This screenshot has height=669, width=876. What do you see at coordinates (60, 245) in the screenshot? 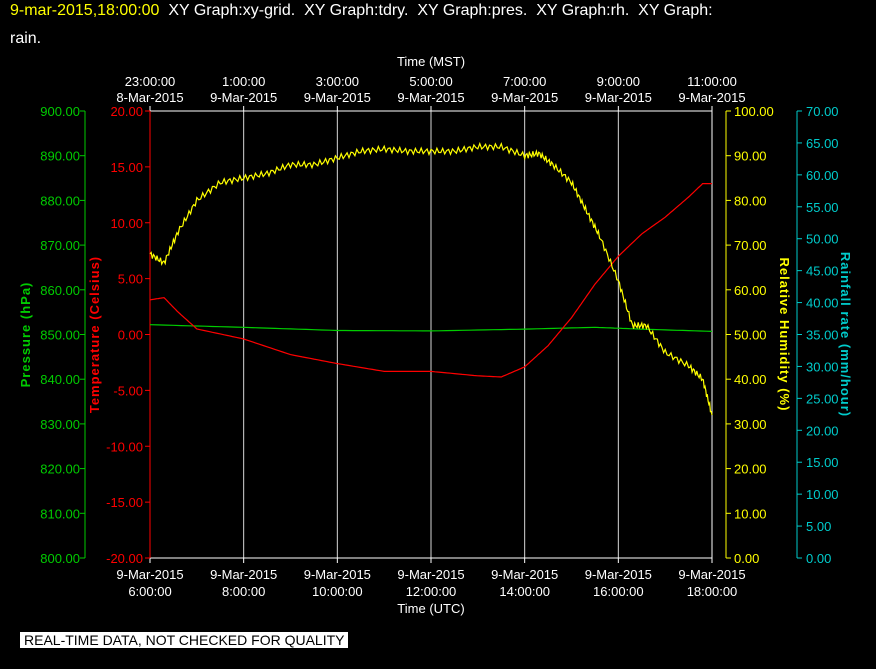
I see `pressure-axis-tick-label: 870.00` at bounding box center [60, 245].